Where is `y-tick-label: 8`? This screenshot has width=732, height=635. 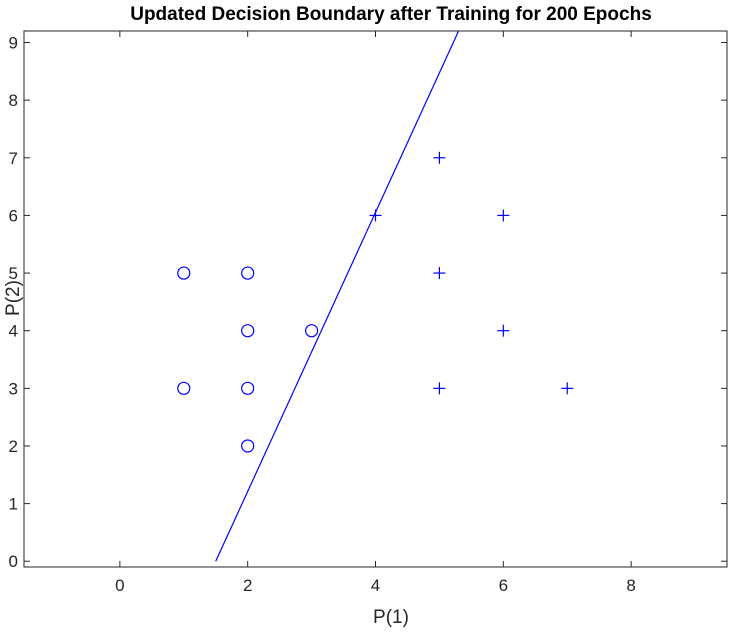 y-tick-label: 8 is located at coordinates (13, 100).